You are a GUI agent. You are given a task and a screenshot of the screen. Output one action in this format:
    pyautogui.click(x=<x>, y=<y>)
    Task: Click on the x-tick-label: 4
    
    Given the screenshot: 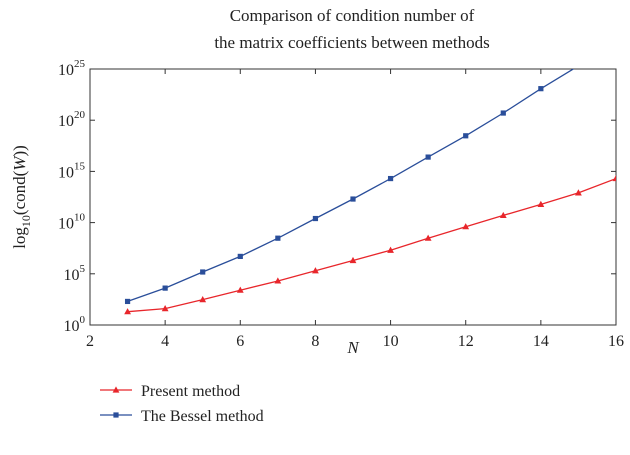 What is the action you would take?
    pyautogui.click(x=165, y=341)
    